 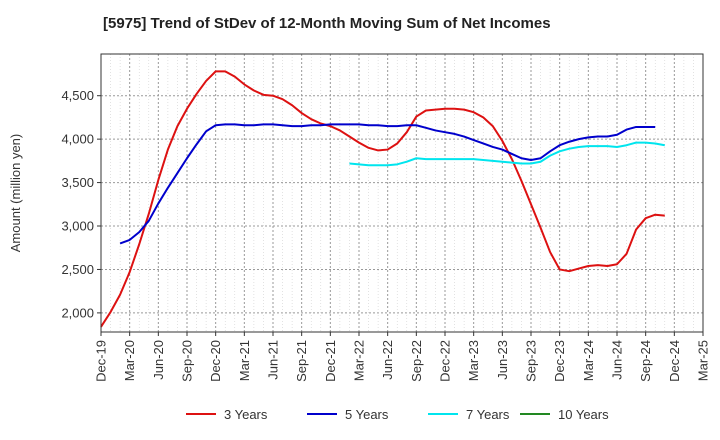 I want to click on x-tick-label: Sep-21, so click(x=301, y=361).